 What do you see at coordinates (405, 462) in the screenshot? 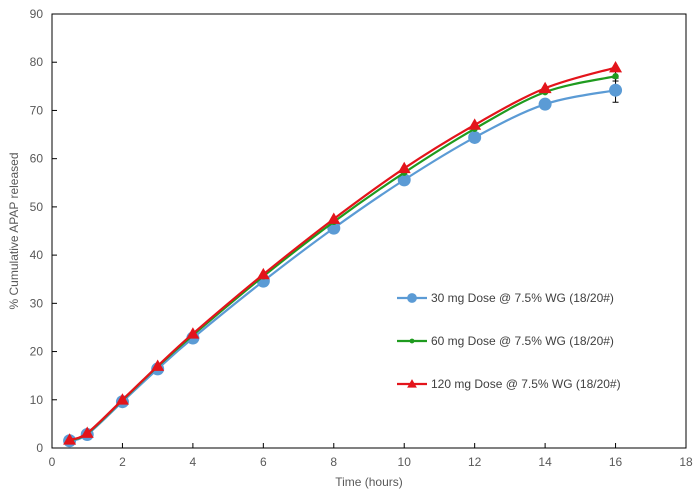
I see `x-tick-label: 10` at bounding box center [405, 462].